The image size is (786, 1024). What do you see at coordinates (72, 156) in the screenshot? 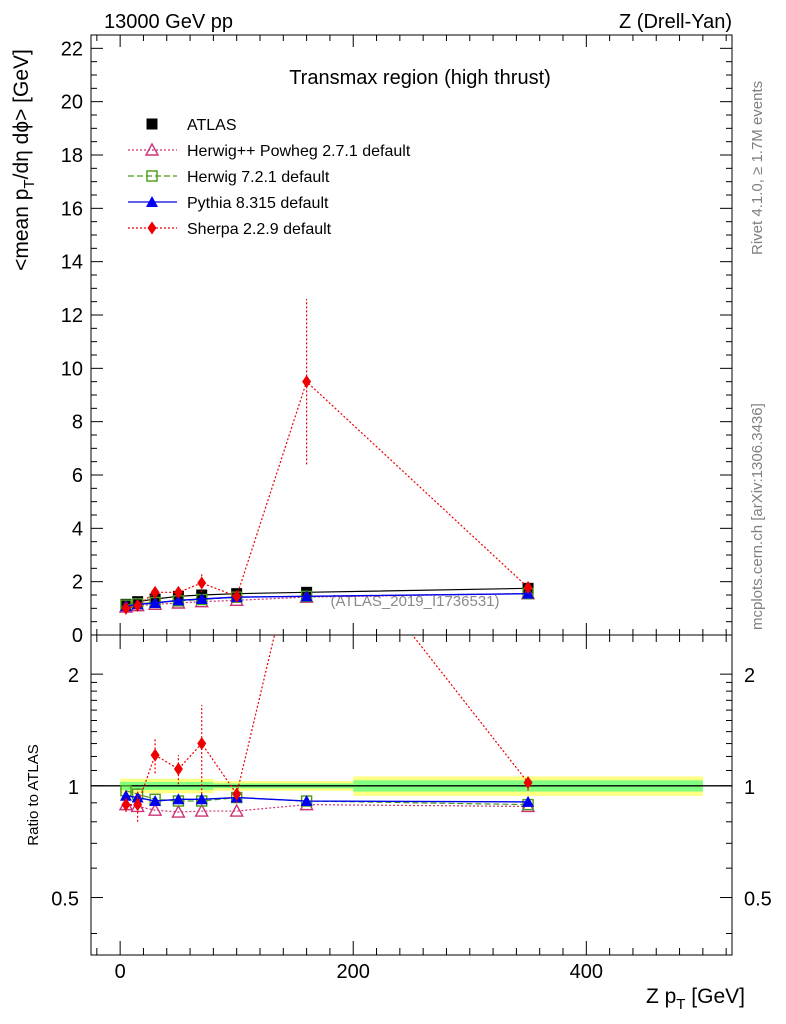
I see `main-y-tick-label: 18` at bounding box center [72, 156].